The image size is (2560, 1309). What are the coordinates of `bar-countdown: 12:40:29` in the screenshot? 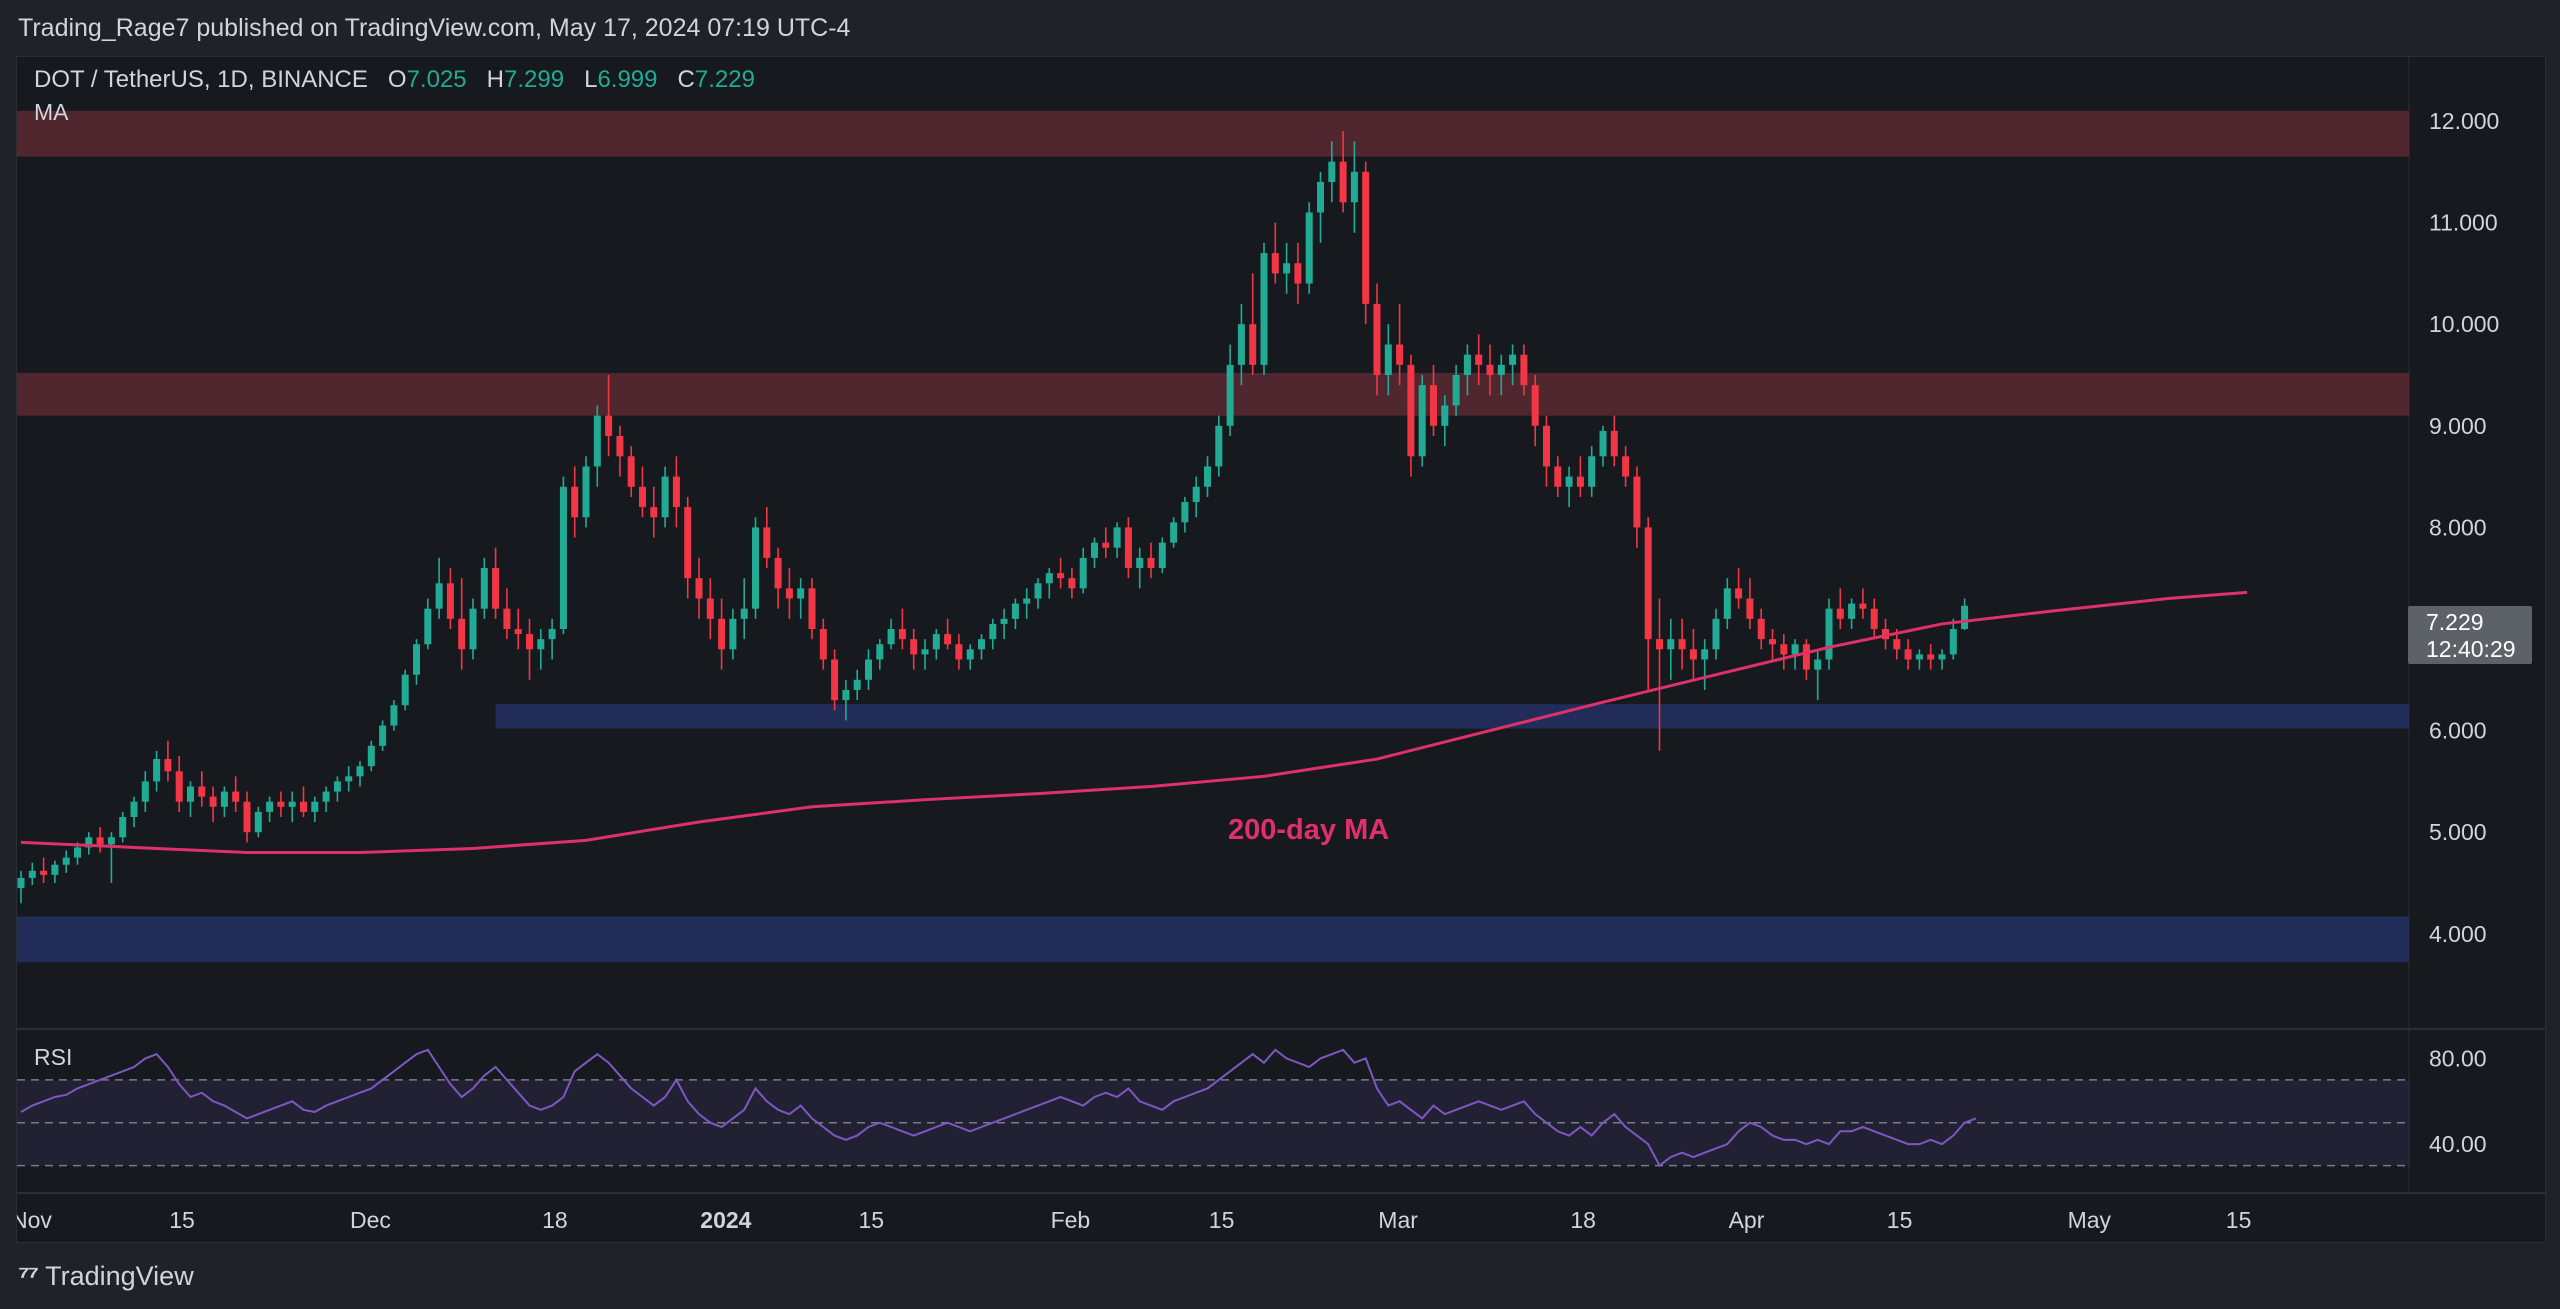 It's located at (2471, 649).